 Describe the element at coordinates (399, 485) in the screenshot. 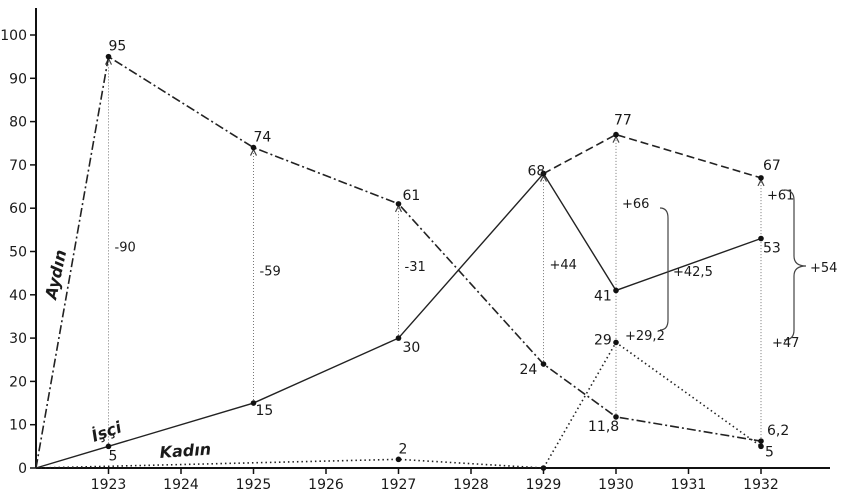

I see `x-tick-label: 1927` at that location.